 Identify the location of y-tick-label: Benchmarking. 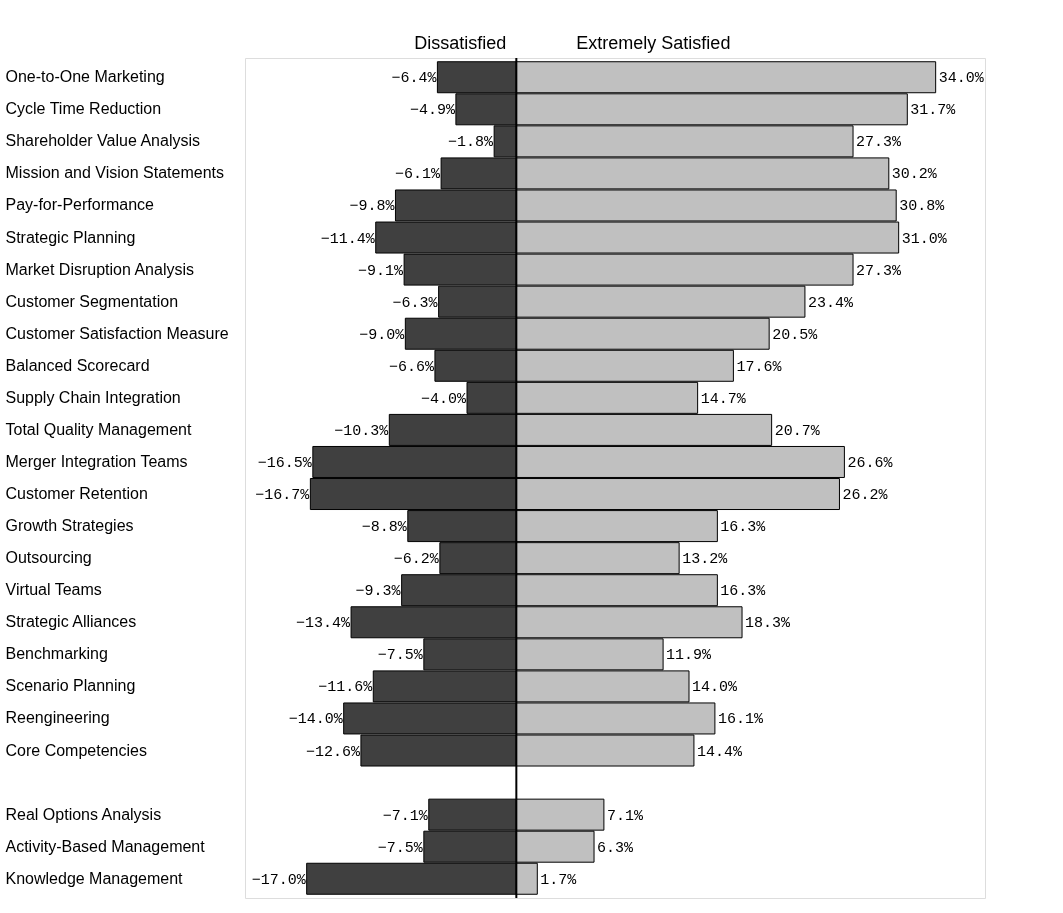
(56, 654).